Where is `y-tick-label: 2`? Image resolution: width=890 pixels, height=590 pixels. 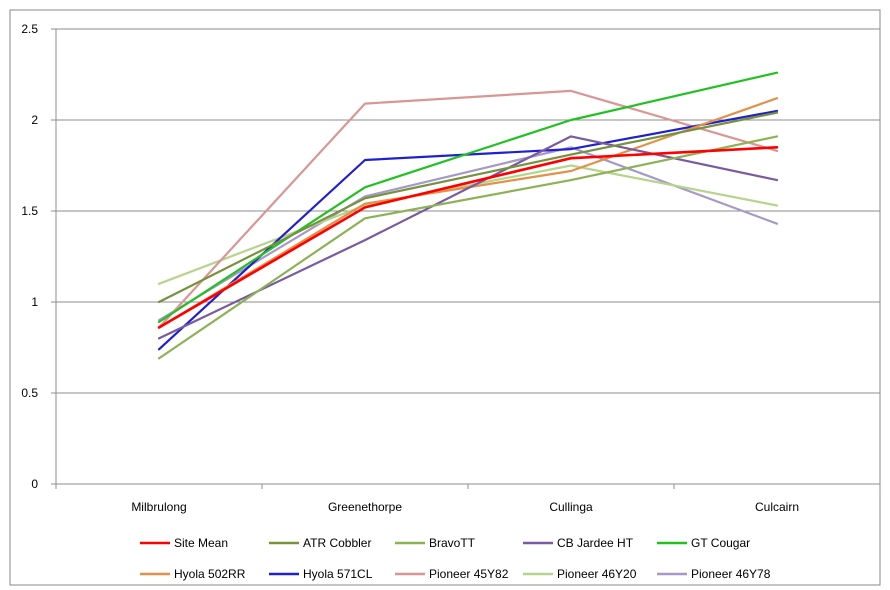 y-tick-label: 2 is located at coordinates (34, 120).